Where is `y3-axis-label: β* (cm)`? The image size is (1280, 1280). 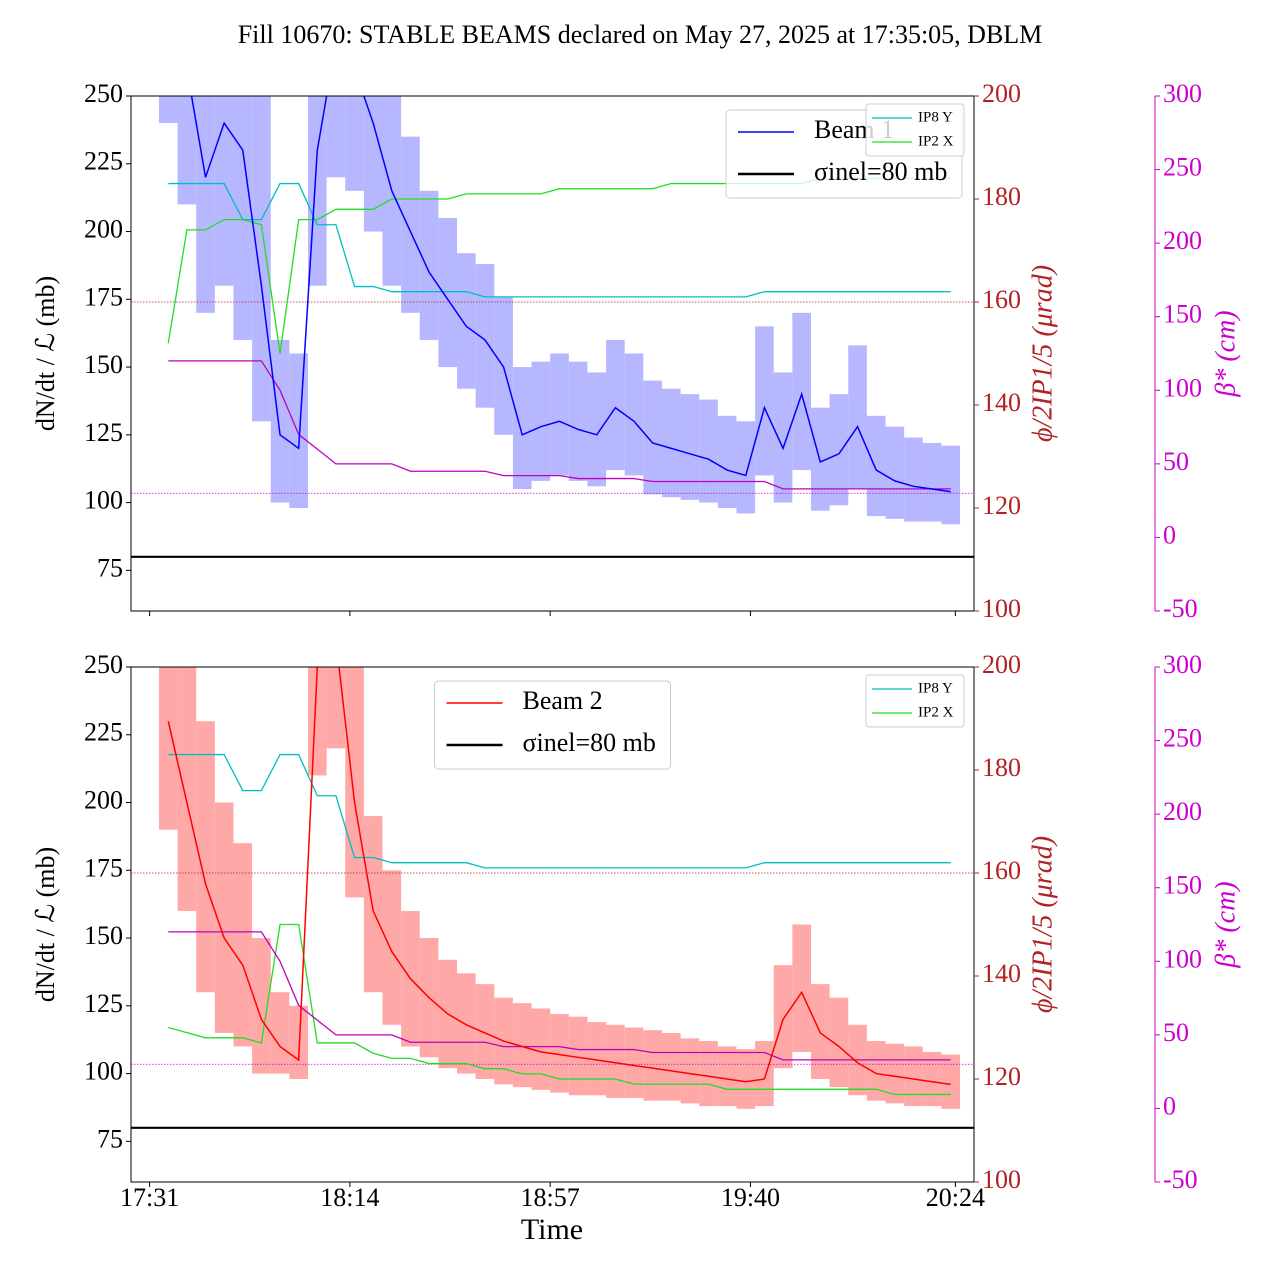
y3-axis-label: β* (cm) is located at coordinates (1225, 924).